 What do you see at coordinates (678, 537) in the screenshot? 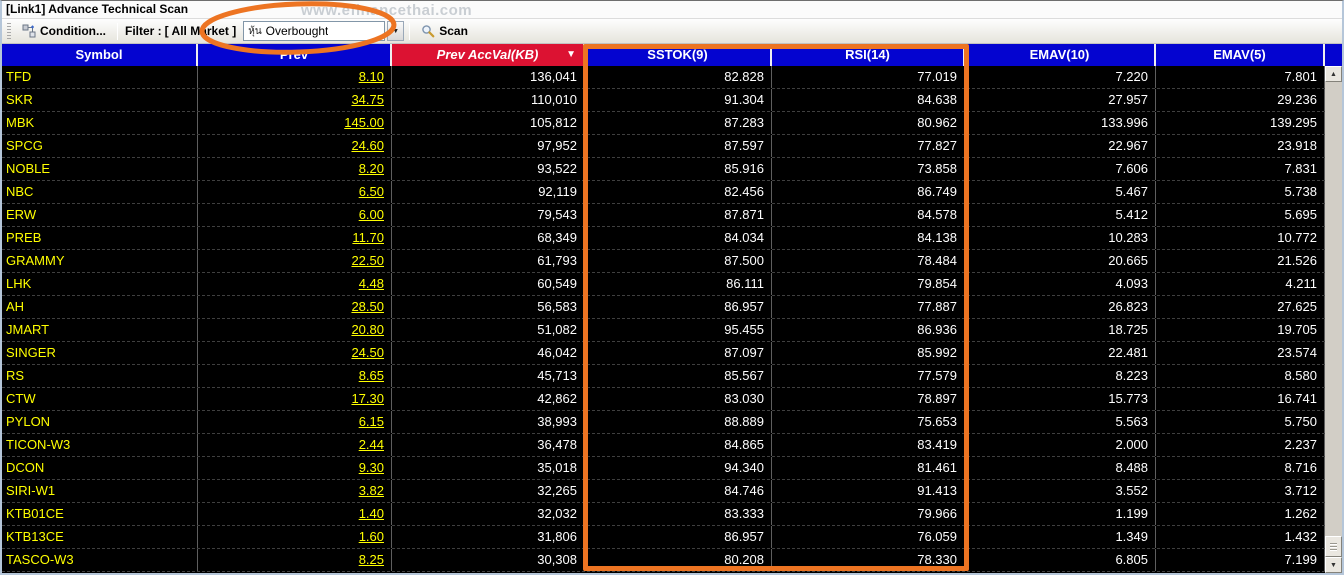
I see `cell-sstok: 86.957` at bounding box center [678, 537].